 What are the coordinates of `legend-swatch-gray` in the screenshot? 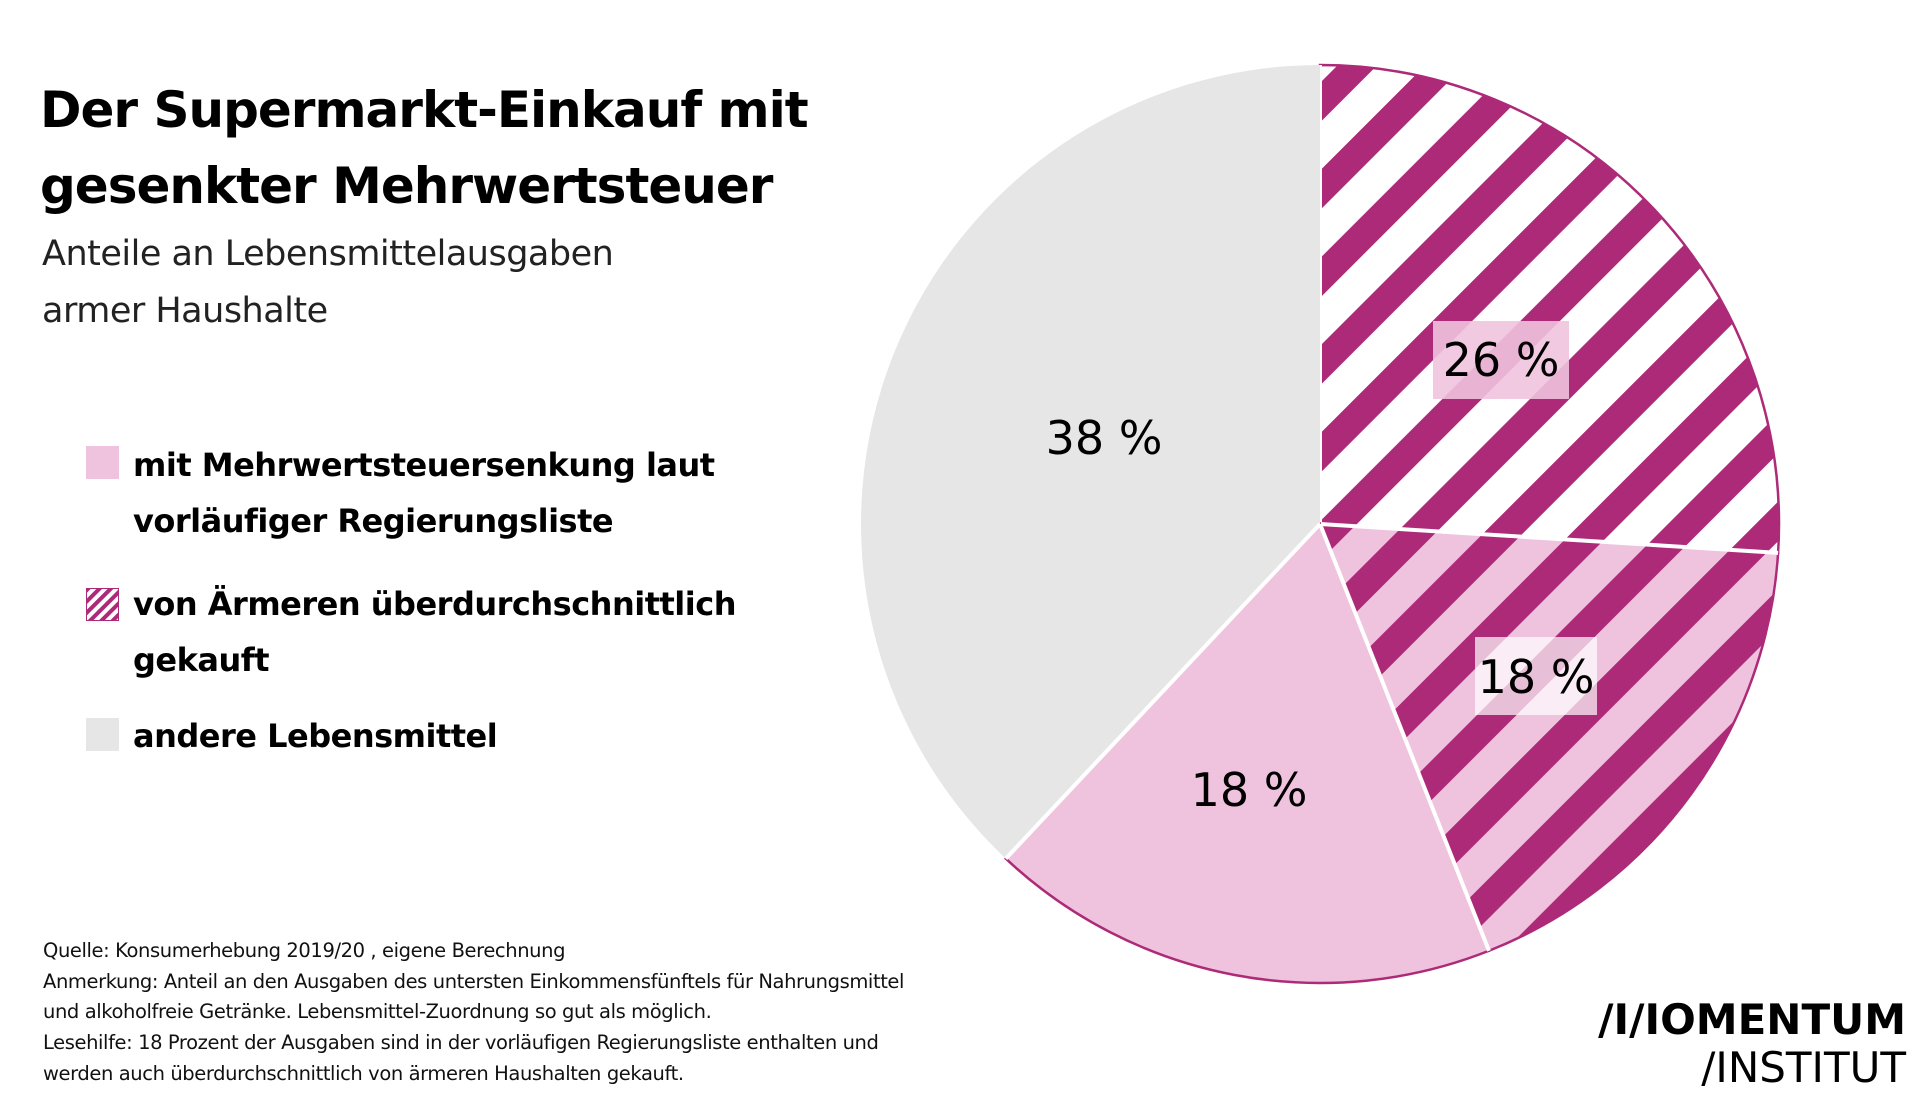 It's located at (102, 734).